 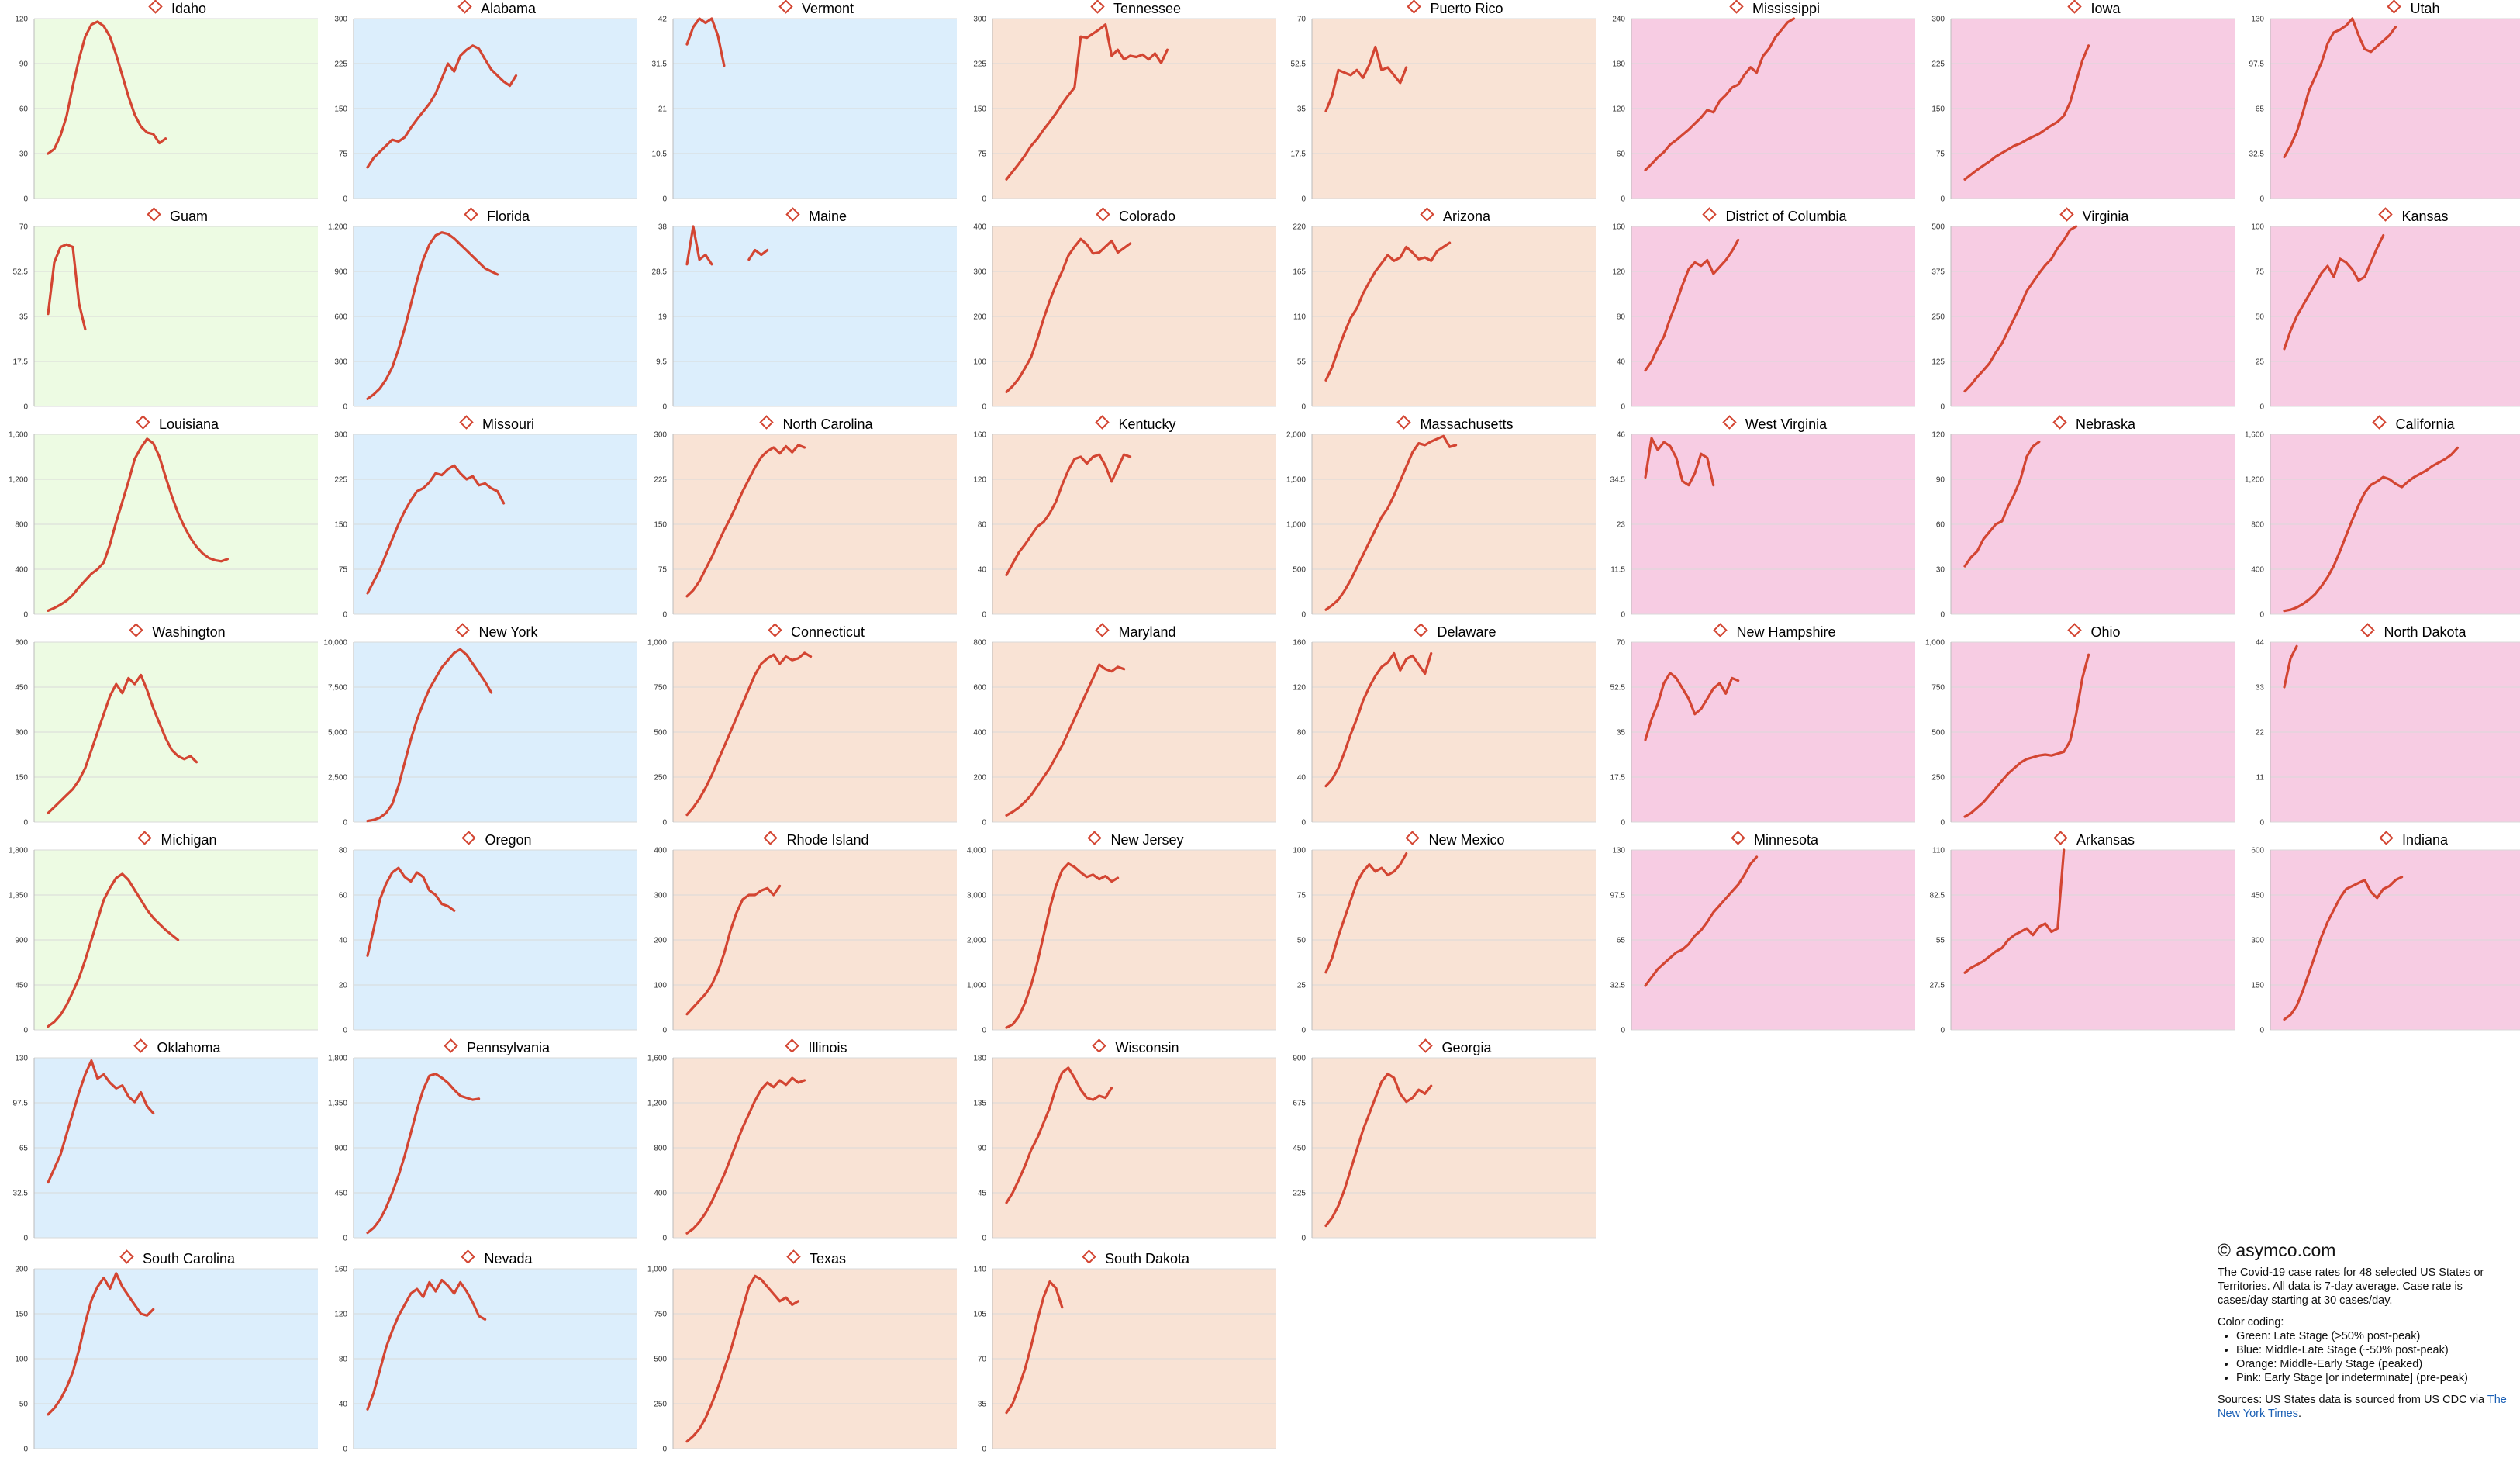 I want to click on y-tick-label: 46, so click(x=1621, y=436).